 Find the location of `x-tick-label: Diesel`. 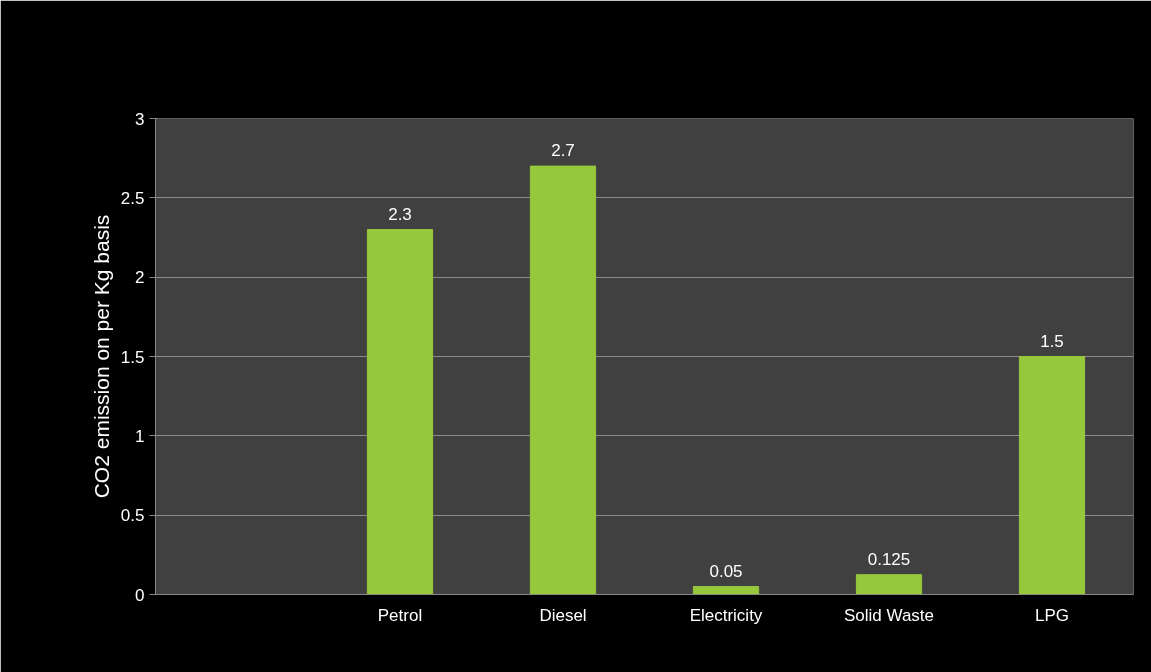

x-tick-label: Diesel is located at coordinates (563, 615).